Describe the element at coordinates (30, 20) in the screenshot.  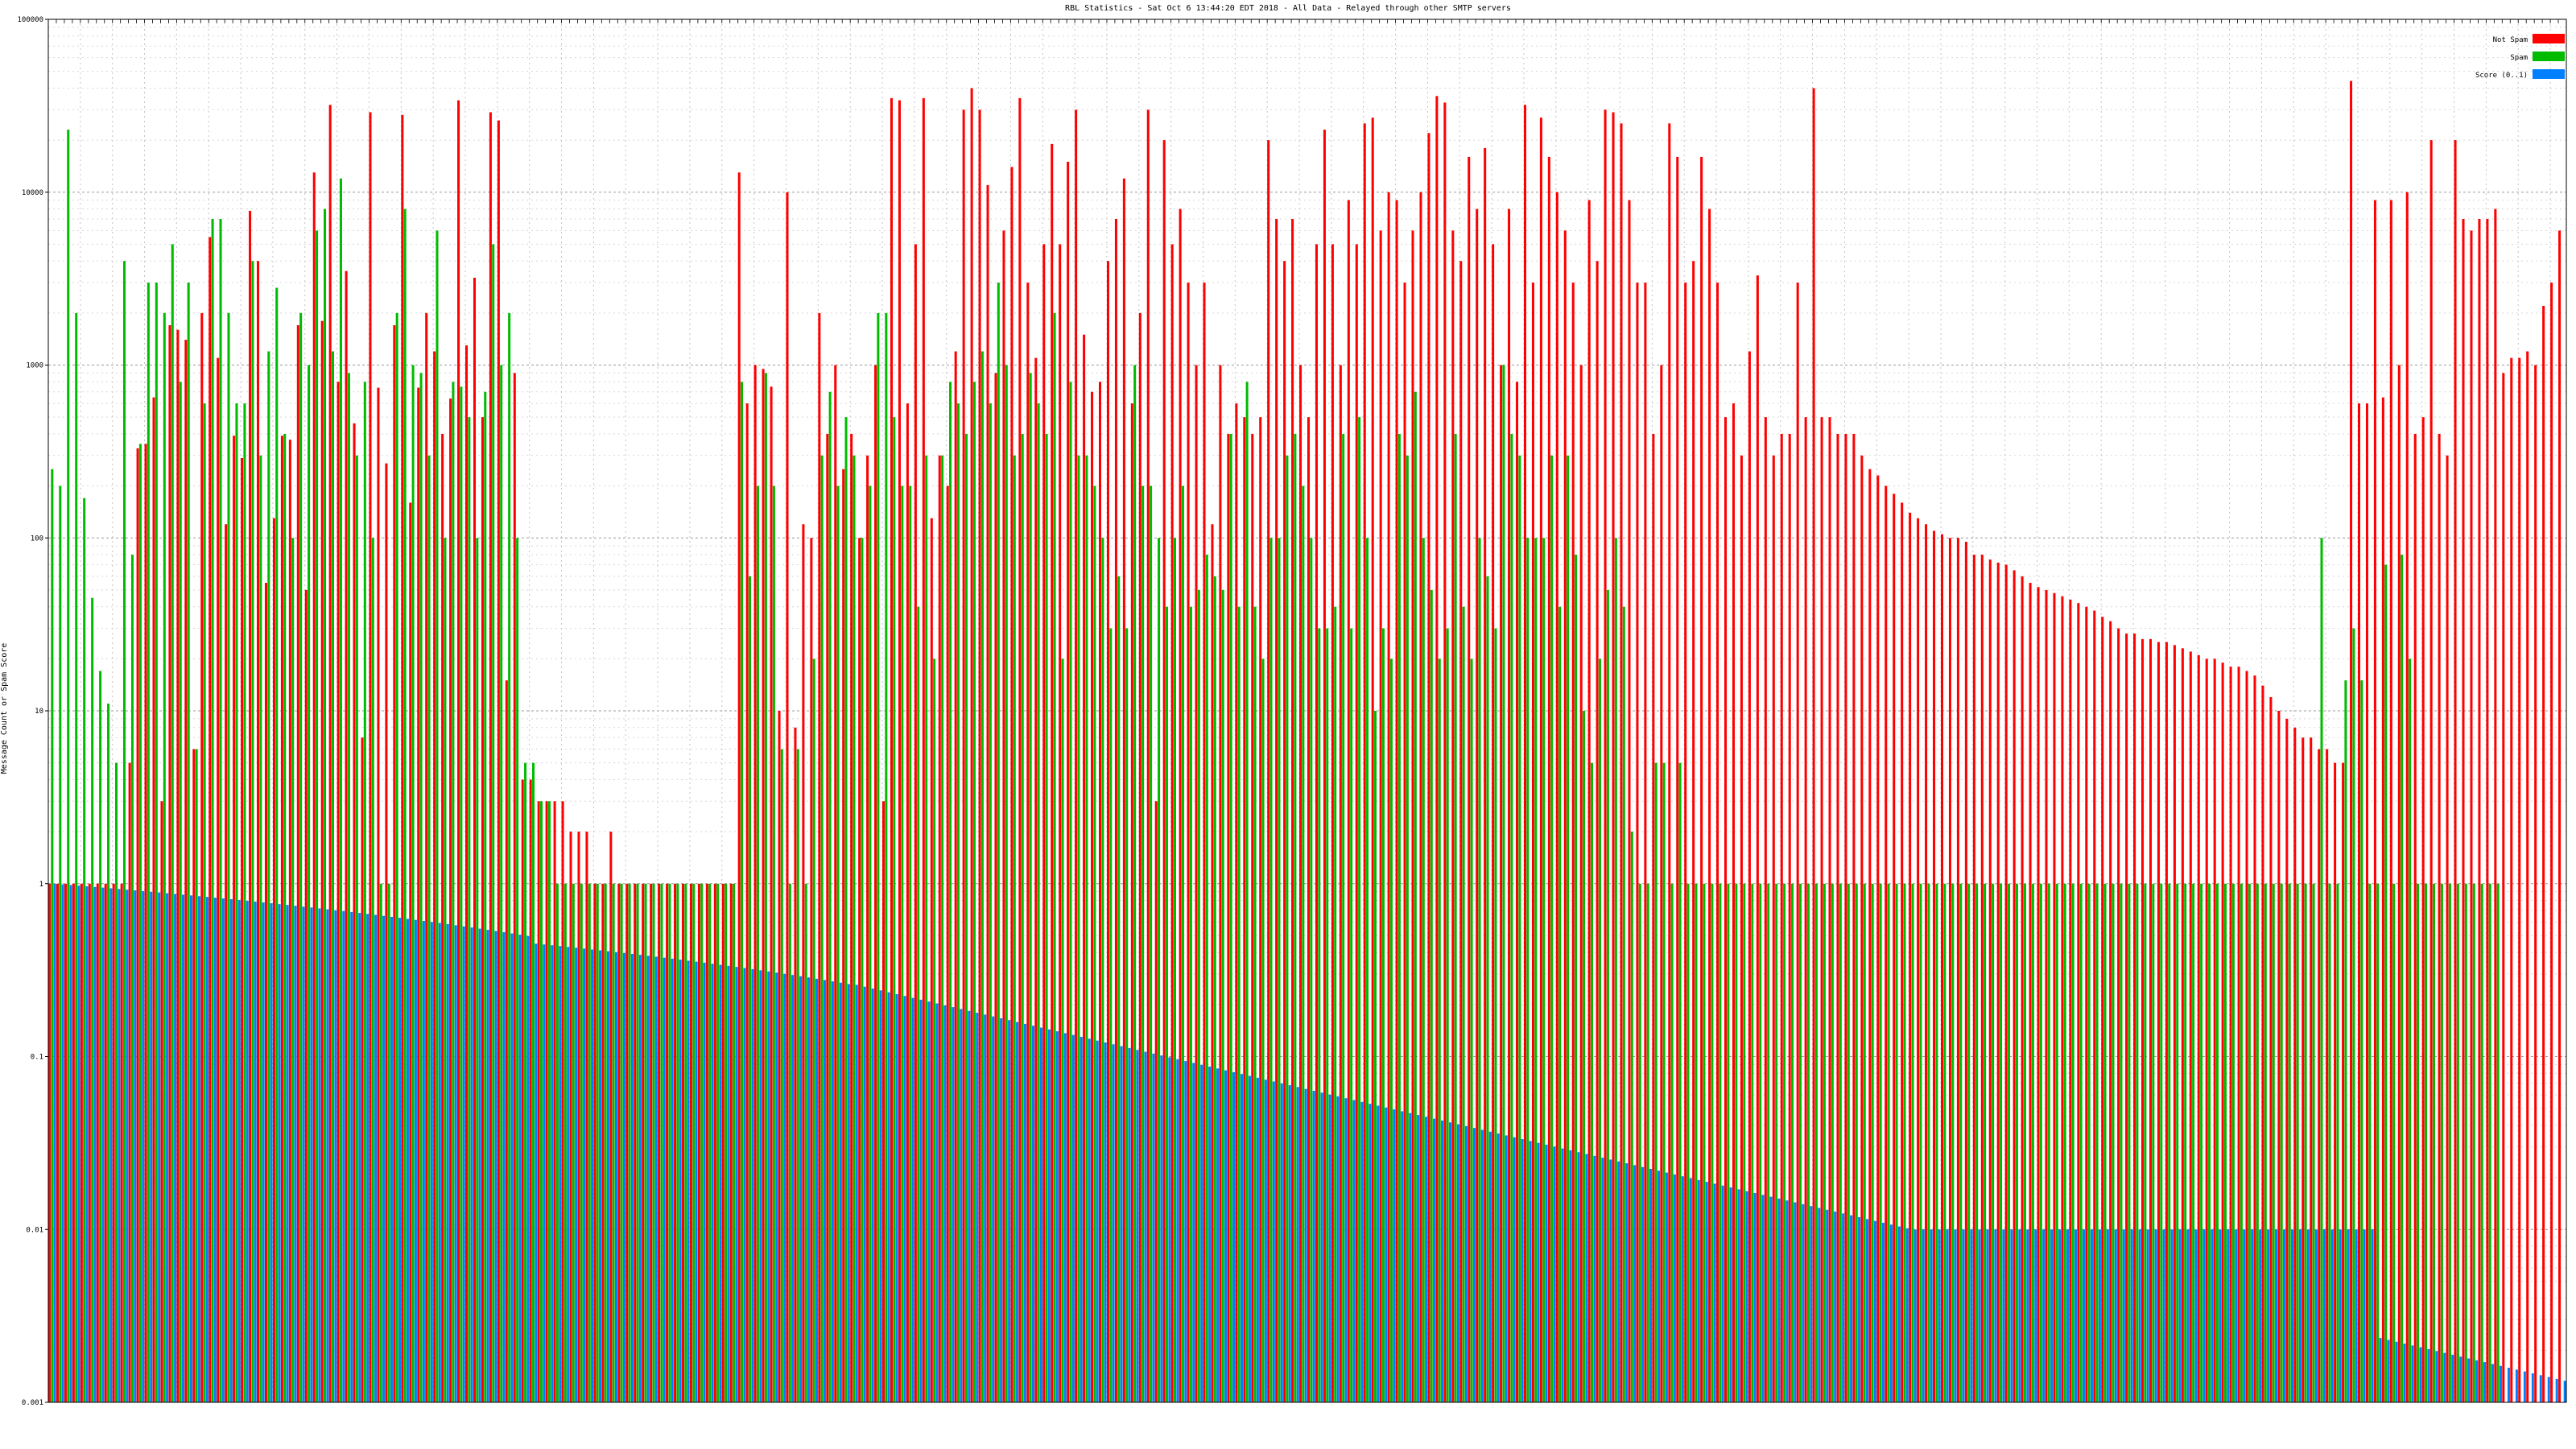
I see `y-tick-label: 100000` at that location.